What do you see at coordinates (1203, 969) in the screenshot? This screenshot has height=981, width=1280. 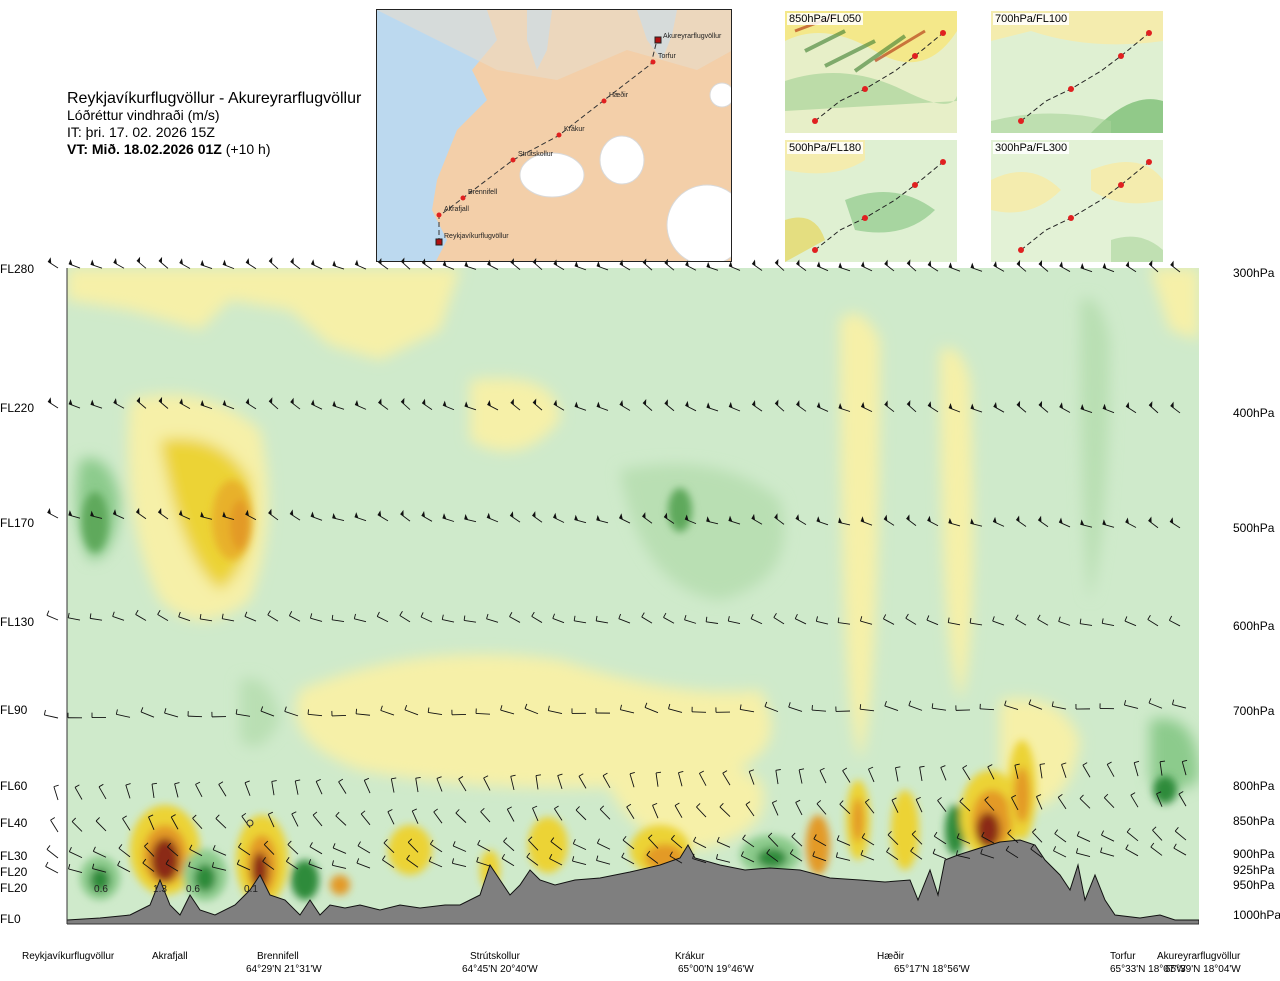 I see `location-coordinate: 65°39'N 18°04'W` at bounding box center [1203, 969].